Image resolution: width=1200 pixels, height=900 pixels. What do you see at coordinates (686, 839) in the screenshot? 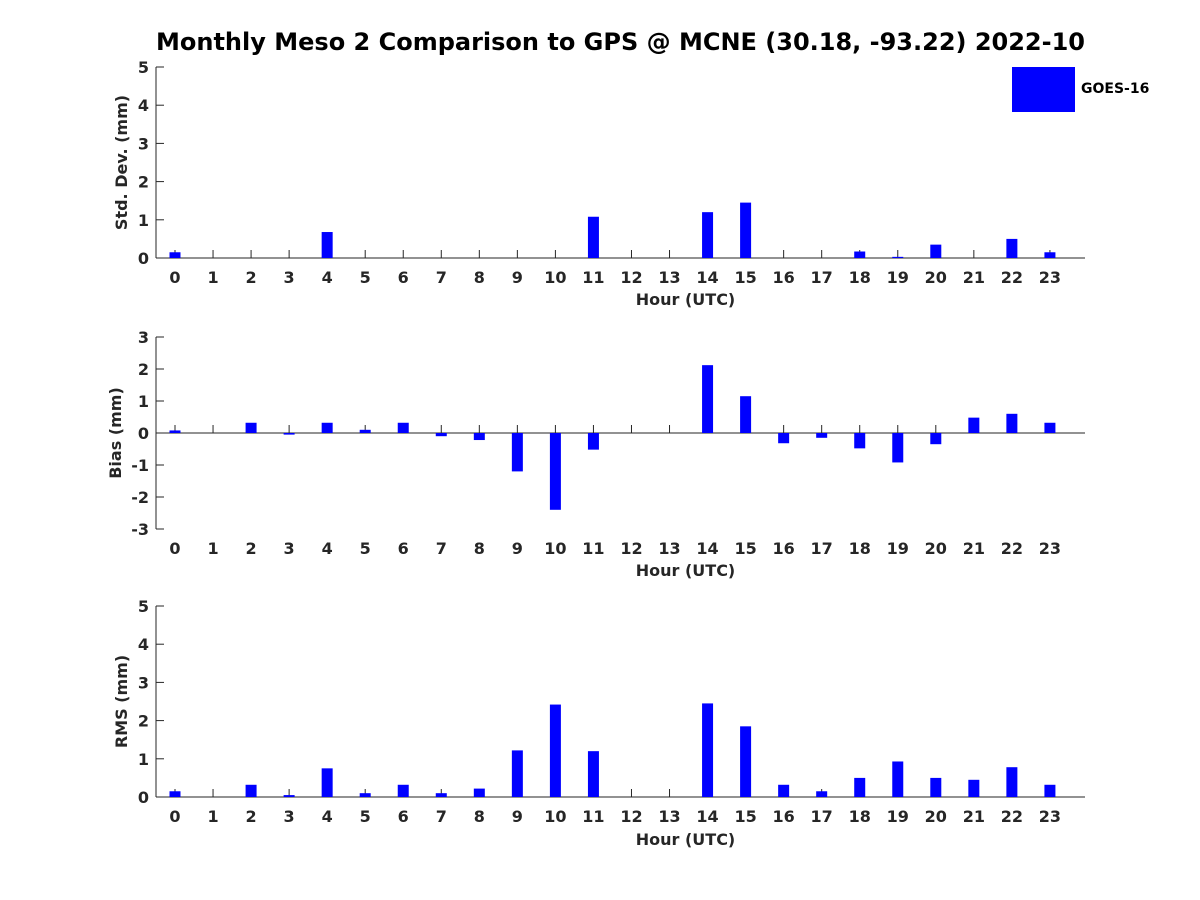
I see `x-axis-label: Hour (UTC)` at bounding box center [686, 839].